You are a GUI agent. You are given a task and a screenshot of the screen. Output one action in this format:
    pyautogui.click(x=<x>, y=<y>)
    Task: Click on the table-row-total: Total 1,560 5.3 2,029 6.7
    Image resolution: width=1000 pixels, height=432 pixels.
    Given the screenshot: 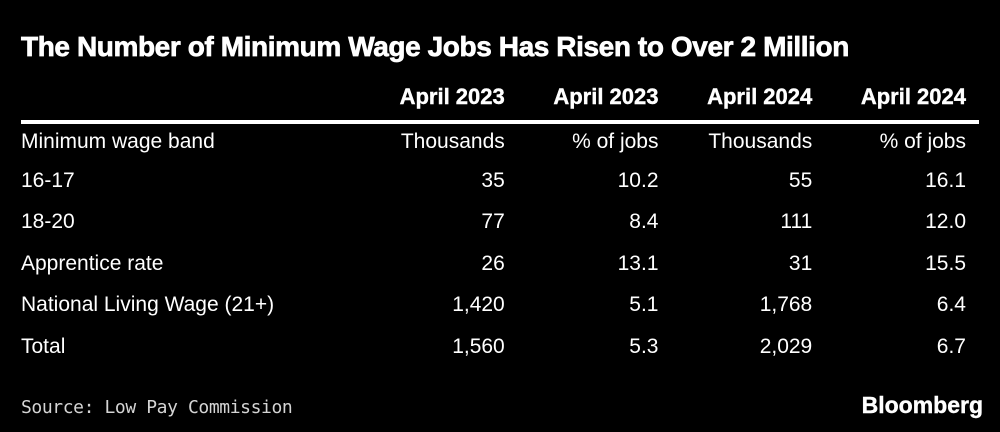 What is the action you would take?
    pyautogui.click(x=493, y=347)
    